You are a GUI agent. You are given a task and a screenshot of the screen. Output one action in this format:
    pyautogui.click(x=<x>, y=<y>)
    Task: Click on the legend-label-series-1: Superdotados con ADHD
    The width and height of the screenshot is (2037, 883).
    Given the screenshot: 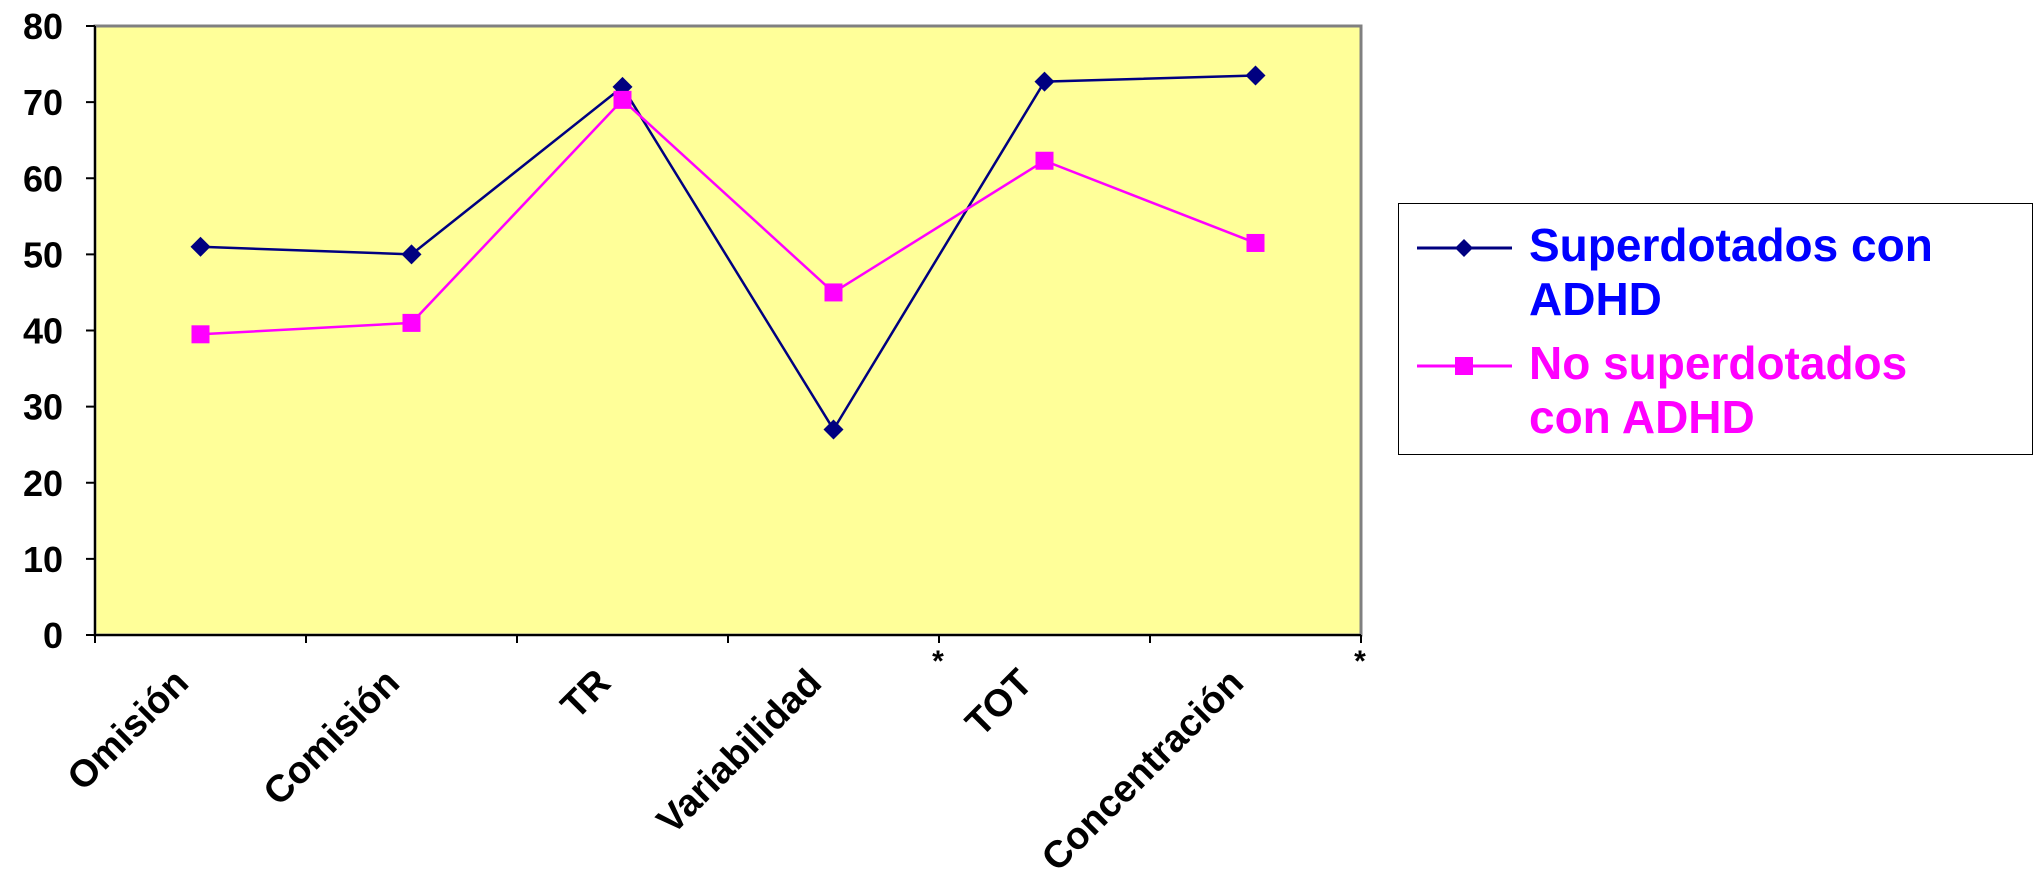 What is the action you would take?
    pyautogui.click(x=1731, y=272)
    